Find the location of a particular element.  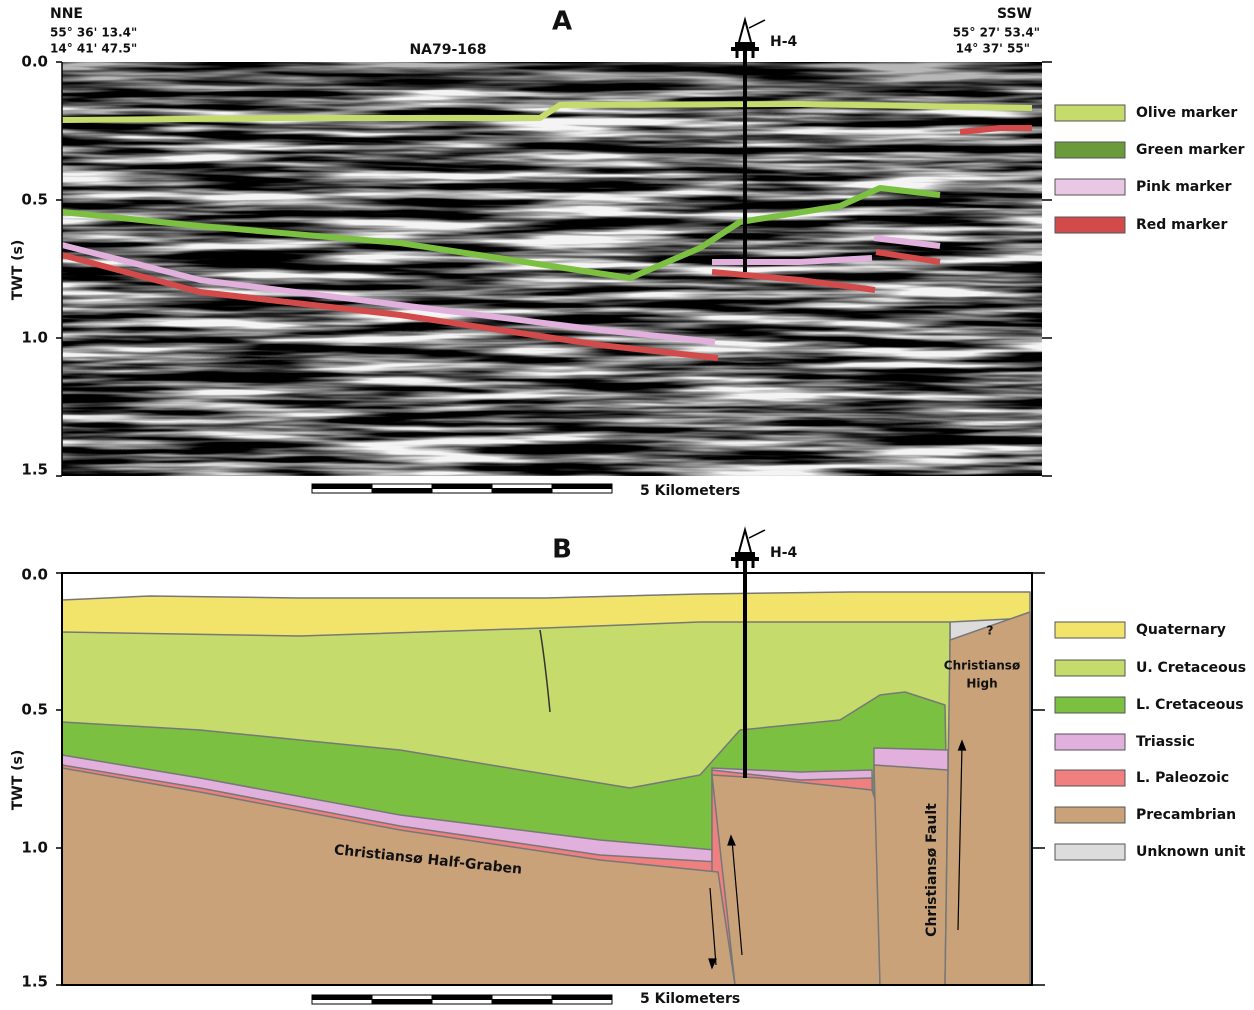

annotation: Christiansø Fault is located at coordinates (932, 870).